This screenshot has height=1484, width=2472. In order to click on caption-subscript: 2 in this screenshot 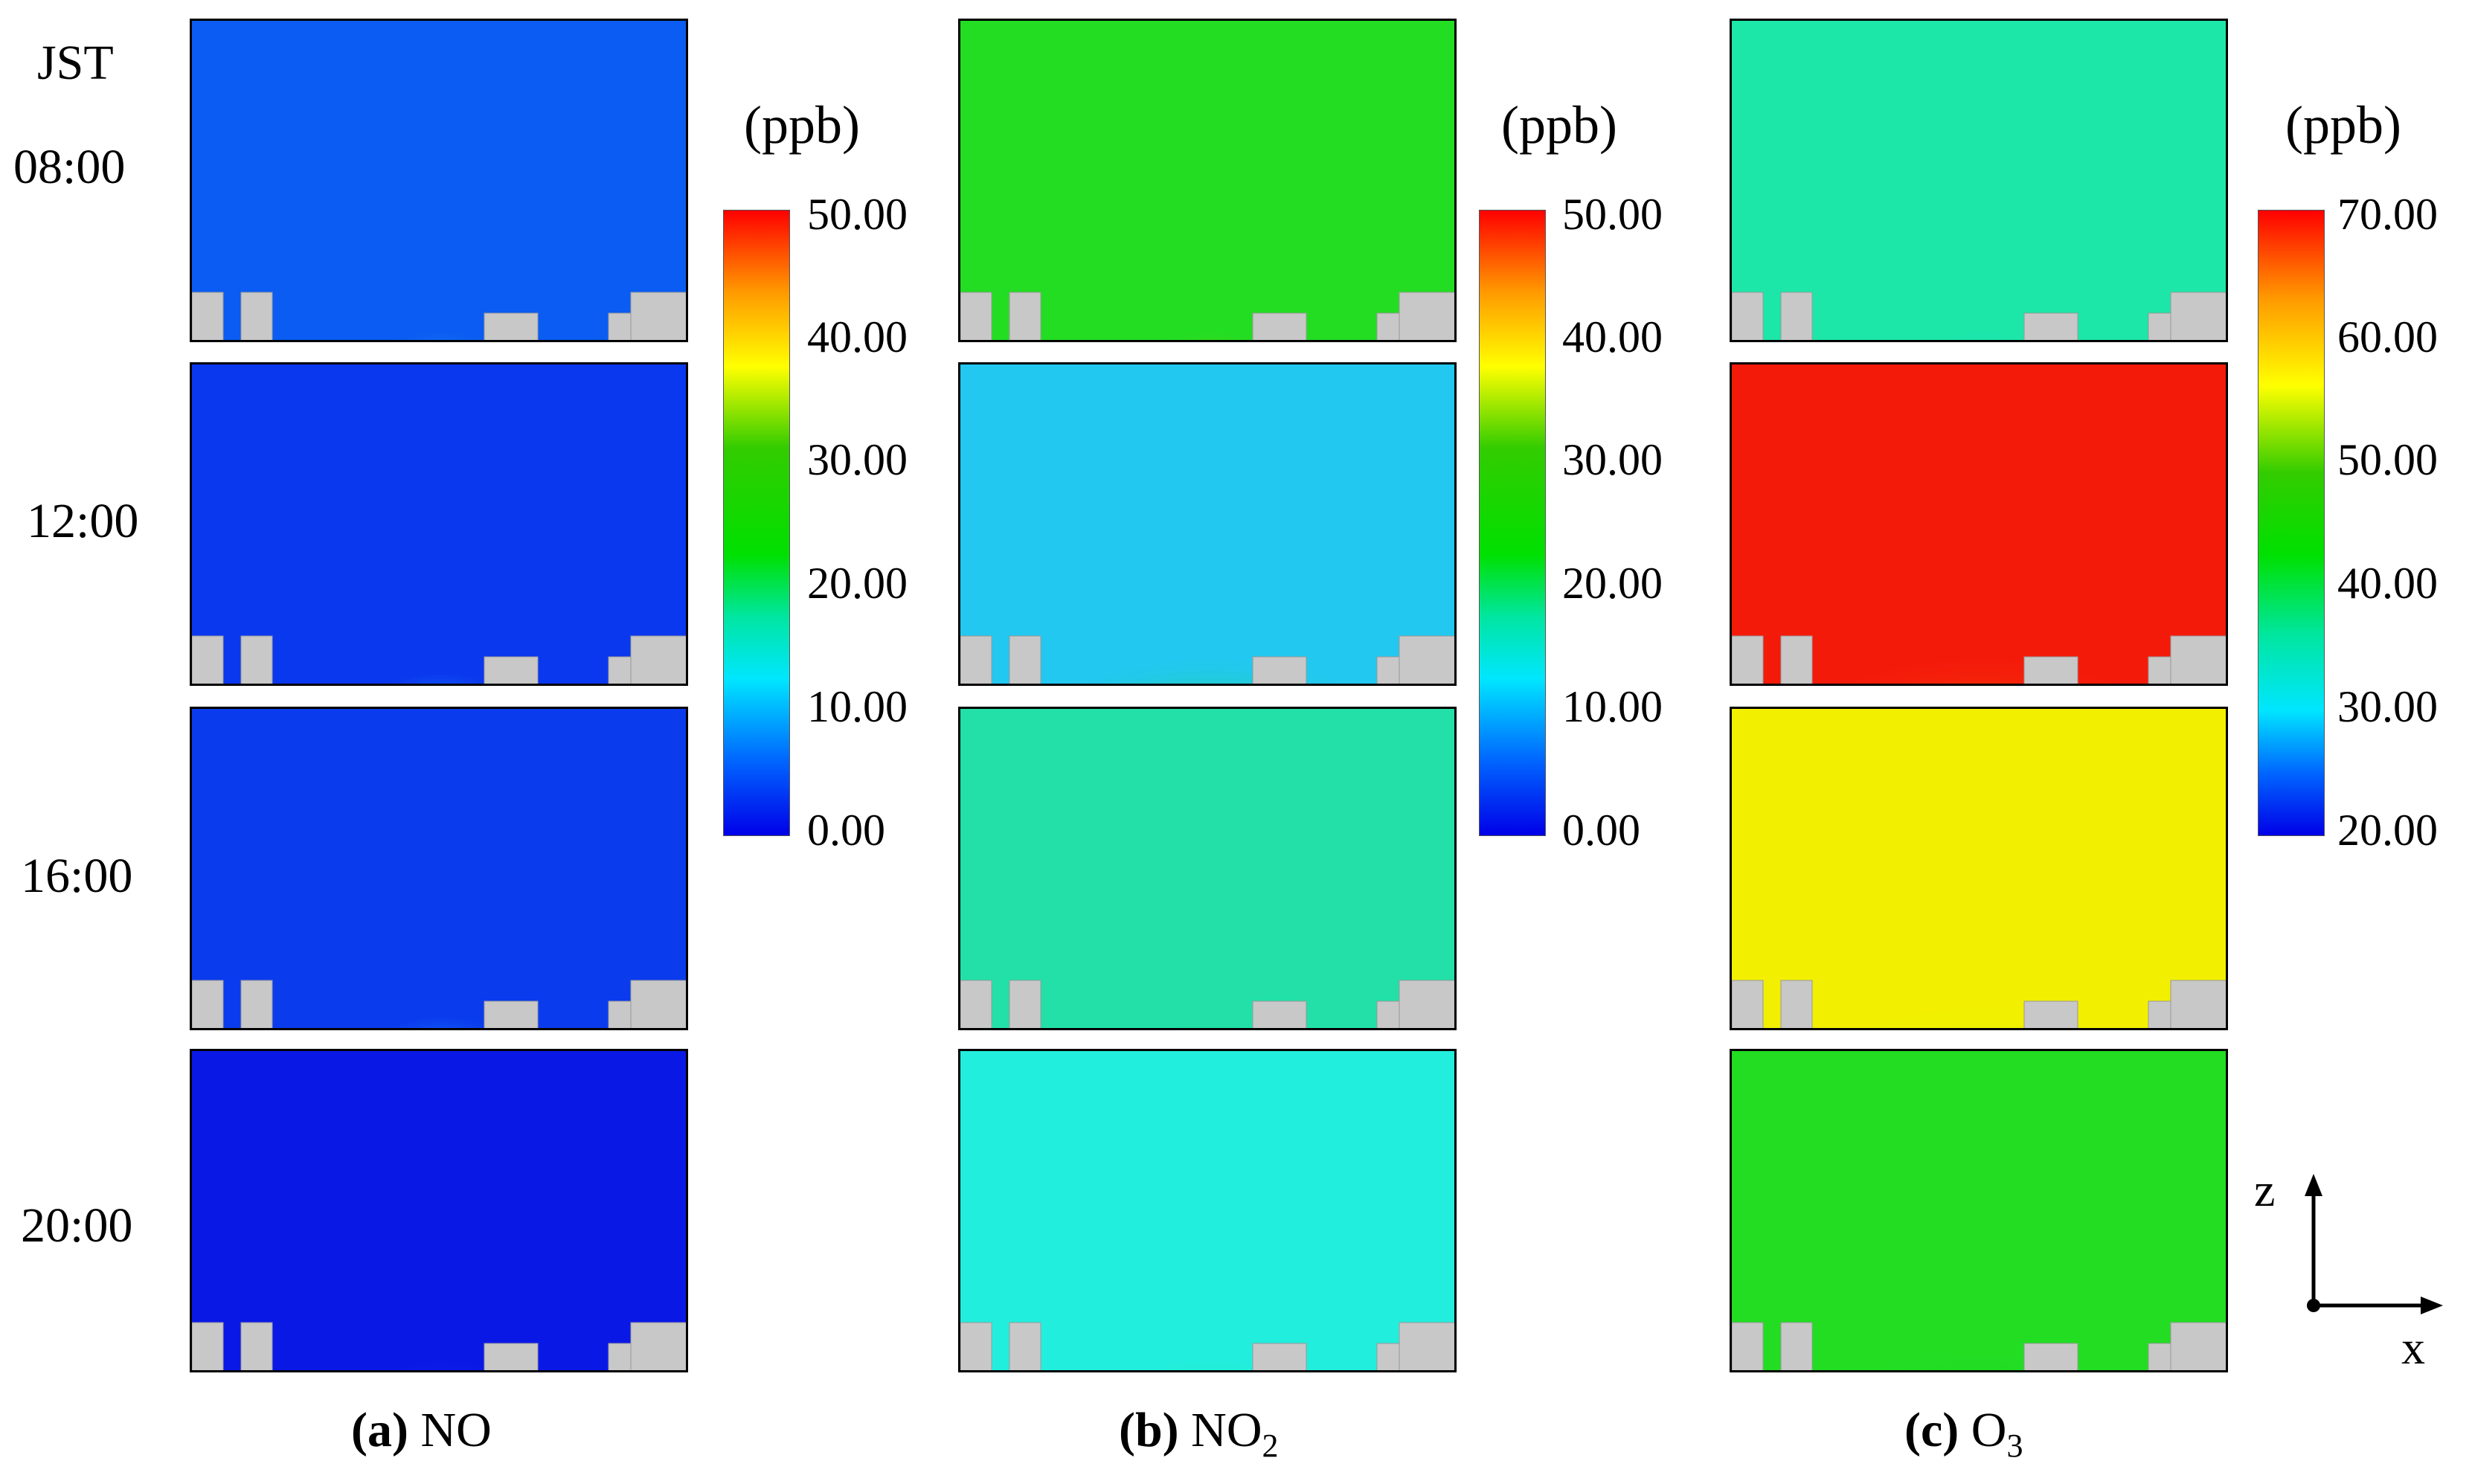, I will do `click(1271, 1446)`.